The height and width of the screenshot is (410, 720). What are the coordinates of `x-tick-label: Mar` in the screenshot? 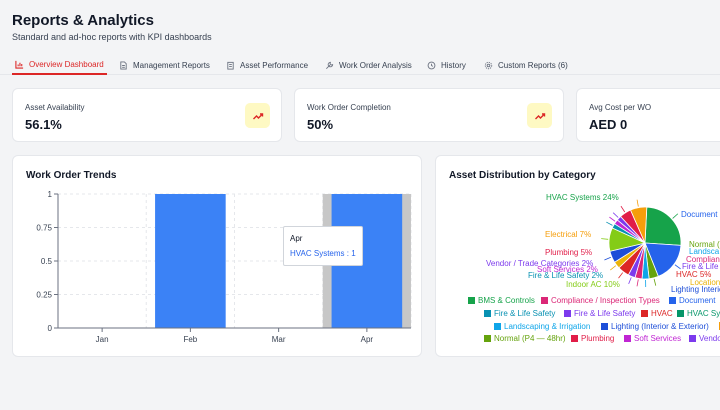 It's located at (279, 339).